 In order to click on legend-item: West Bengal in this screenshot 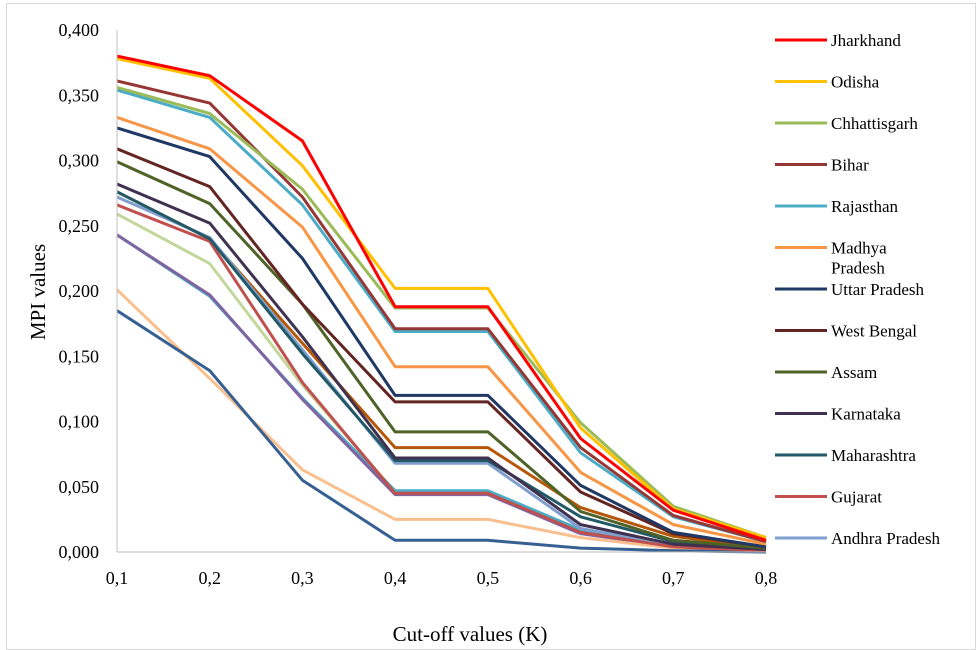, I will do `click(846, 331)`.